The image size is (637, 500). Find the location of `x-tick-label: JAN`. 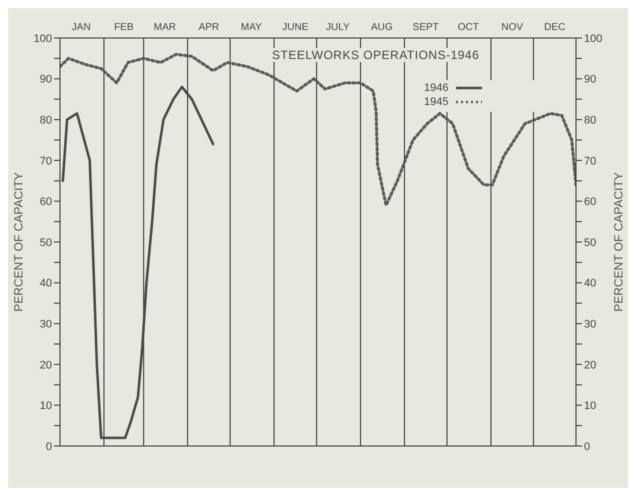

x-tick-label: JAN is located at coordinates (81, 27).